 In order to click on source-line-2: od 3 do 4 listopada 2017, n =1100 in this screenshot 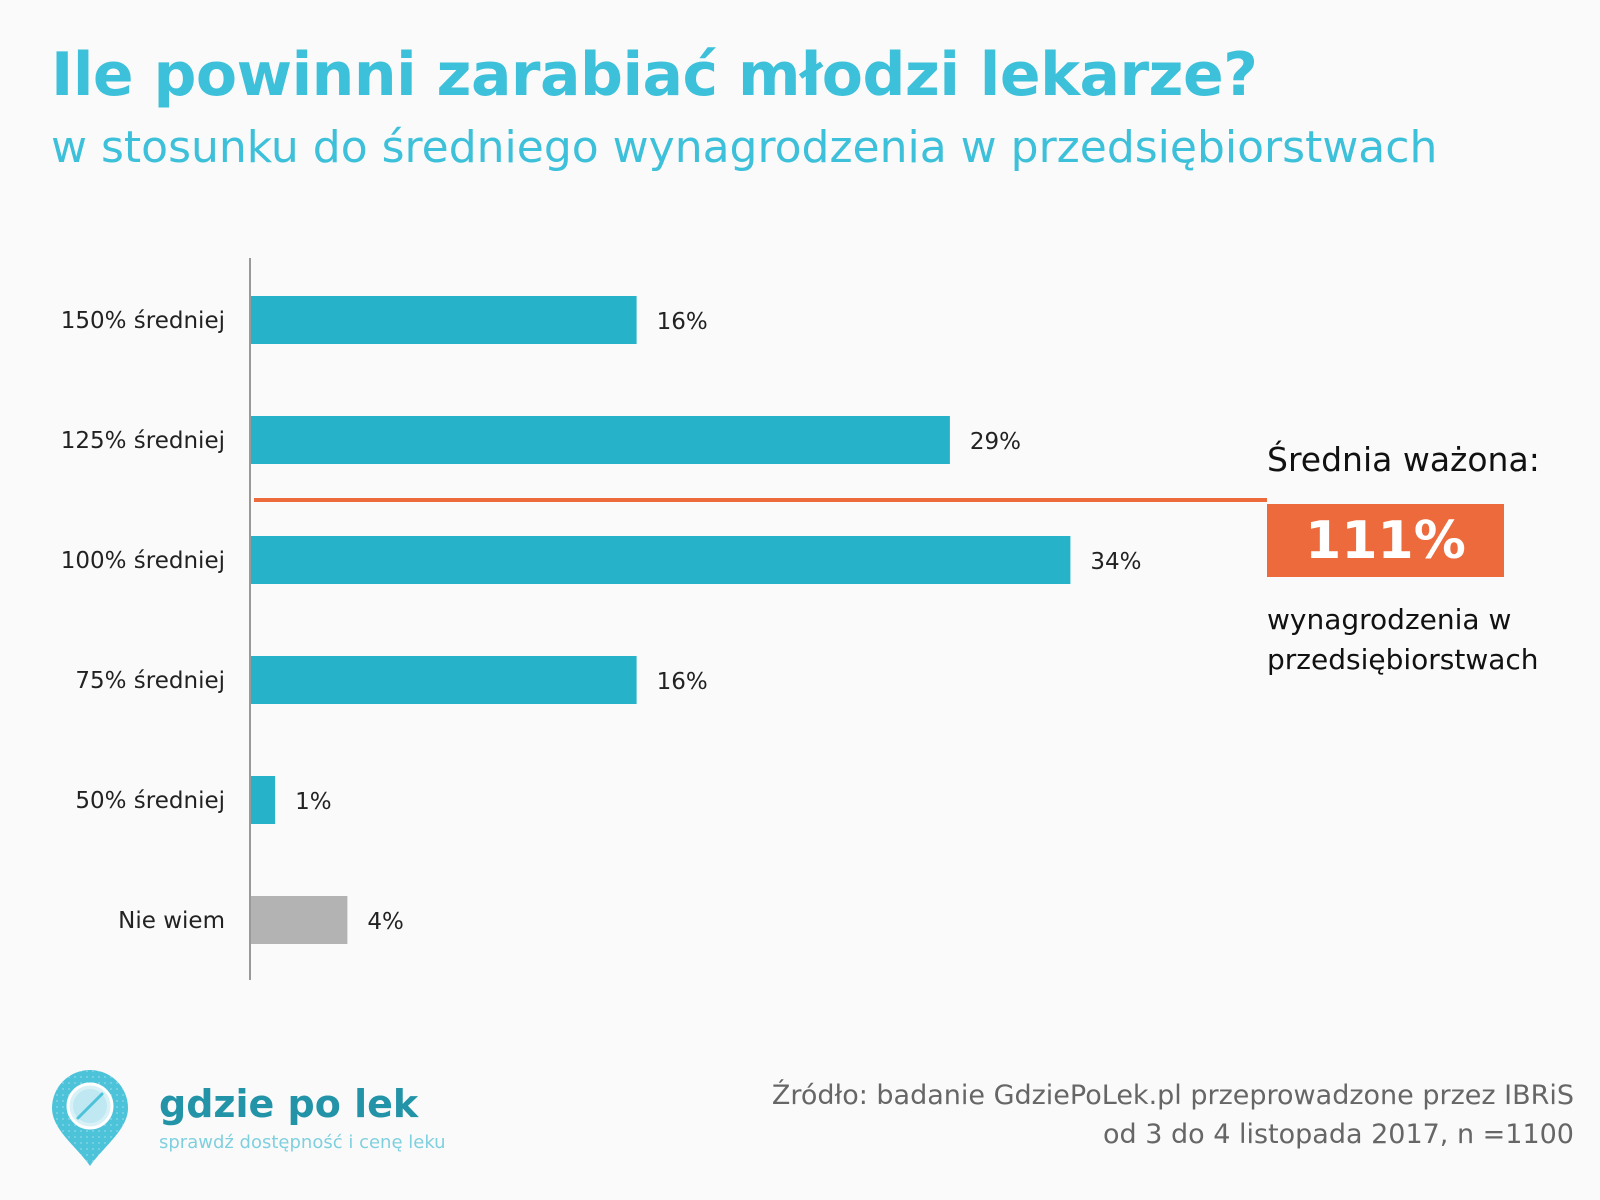, I will do `click(1338, 1134)`.